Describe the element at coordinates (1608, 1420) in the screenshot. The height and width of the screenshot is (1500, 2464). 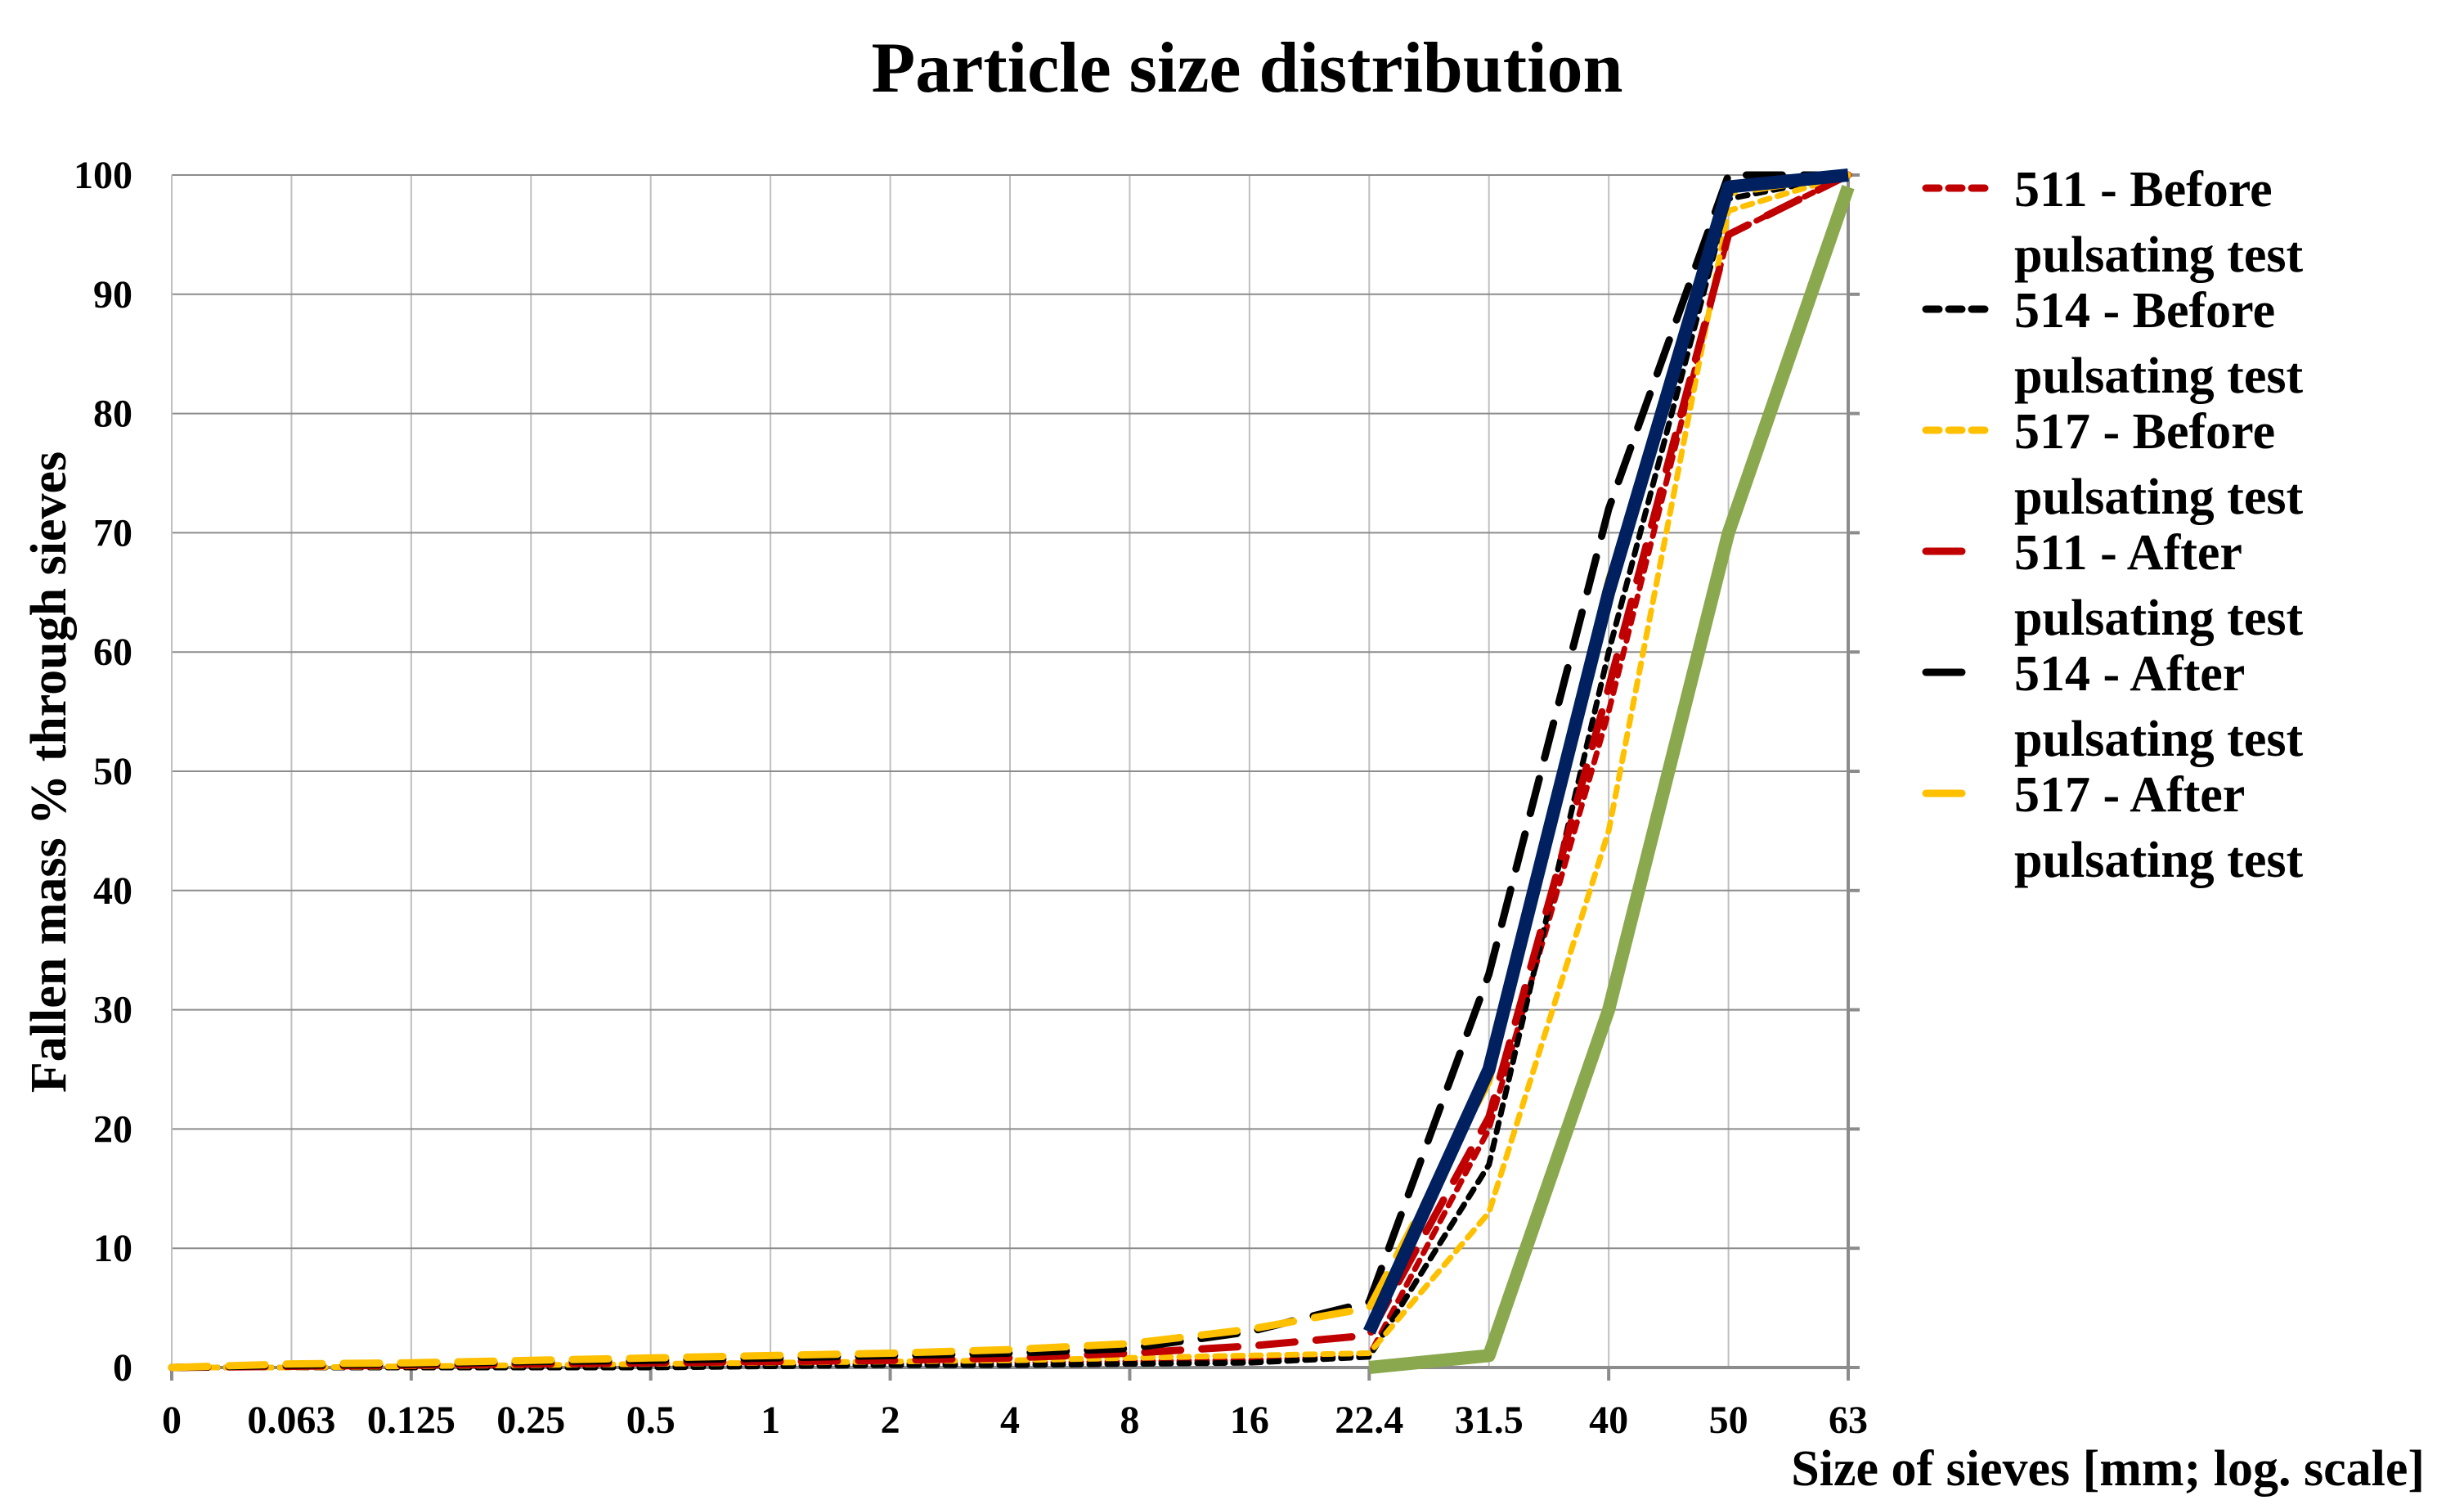
I see `x-tick-label: 40` at that location.